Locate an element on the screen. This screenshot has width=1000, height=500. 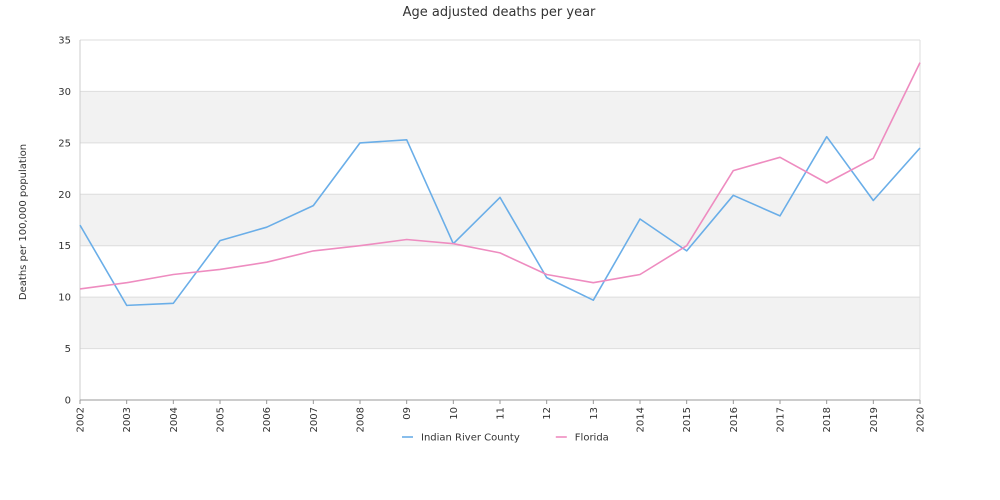
chart-title: Age adjusted deaths per year is located at coordinates (499, 12).